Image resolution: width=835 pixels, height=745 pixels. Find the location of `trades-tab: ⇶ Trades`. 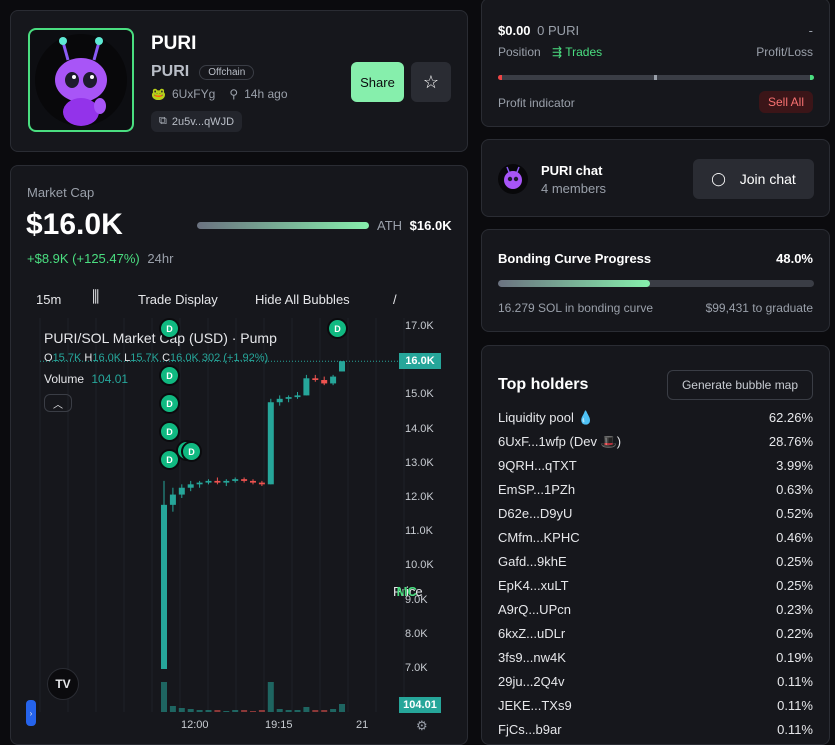

trades-tab: ⇶ Trades is located at coordinates (577, 52).